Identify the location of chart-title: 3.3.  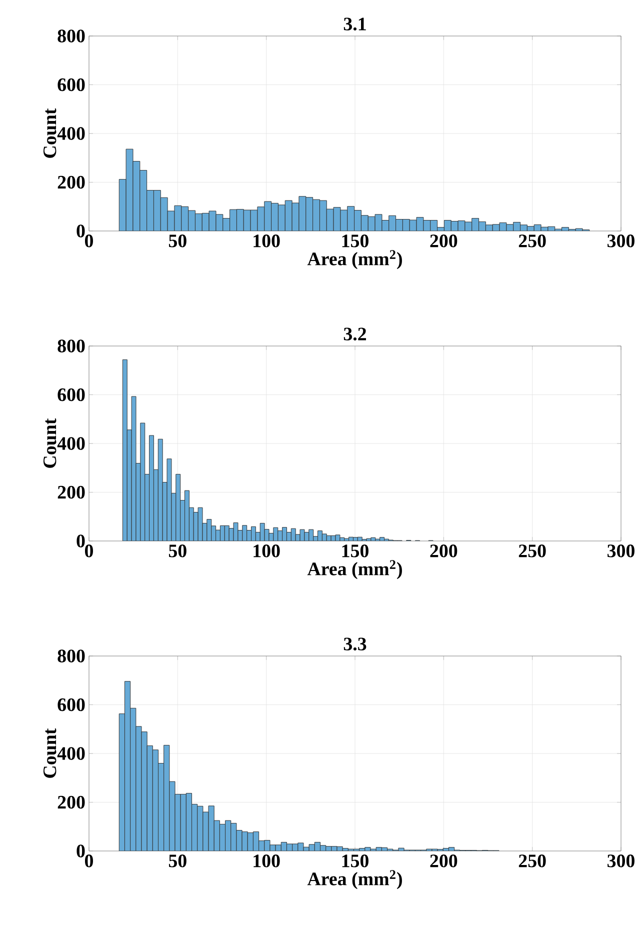
(355, 644).